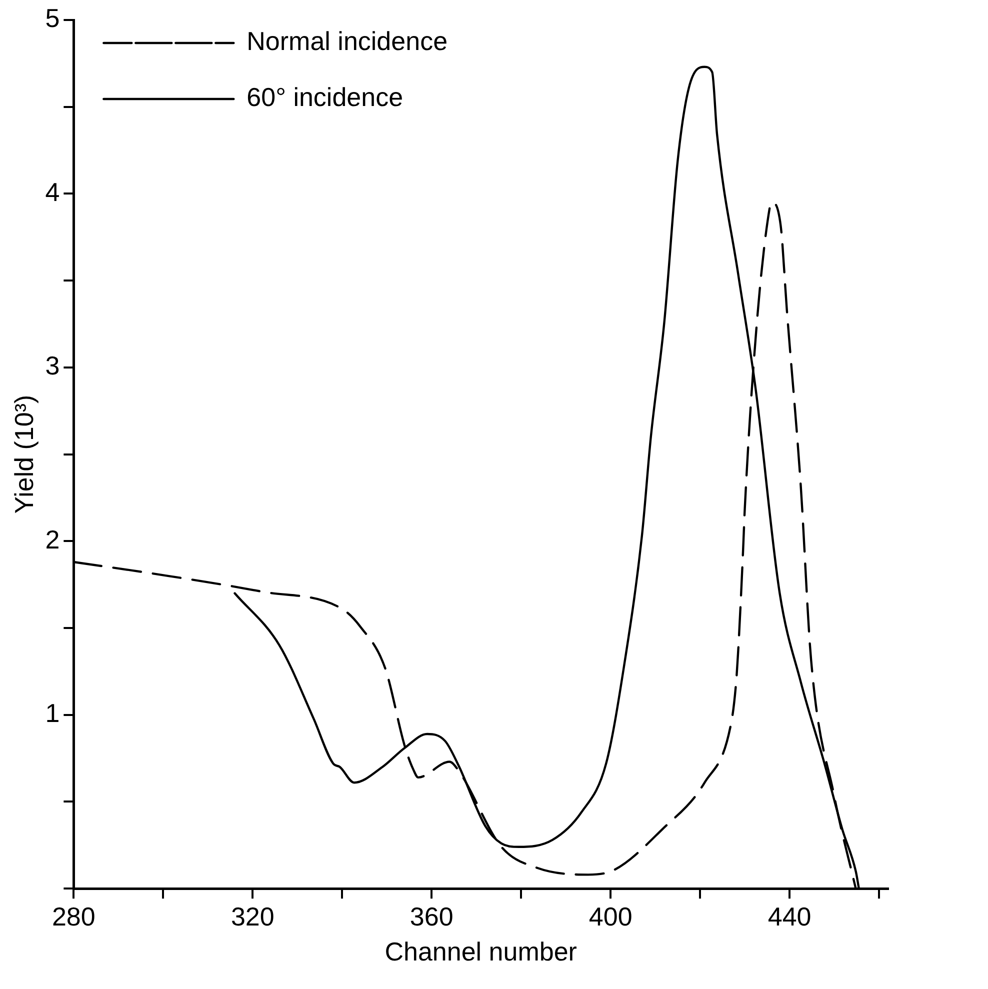 This screenshot has width=988, height=989. I want to click on x-tick-label: 360, so click(432, 916).